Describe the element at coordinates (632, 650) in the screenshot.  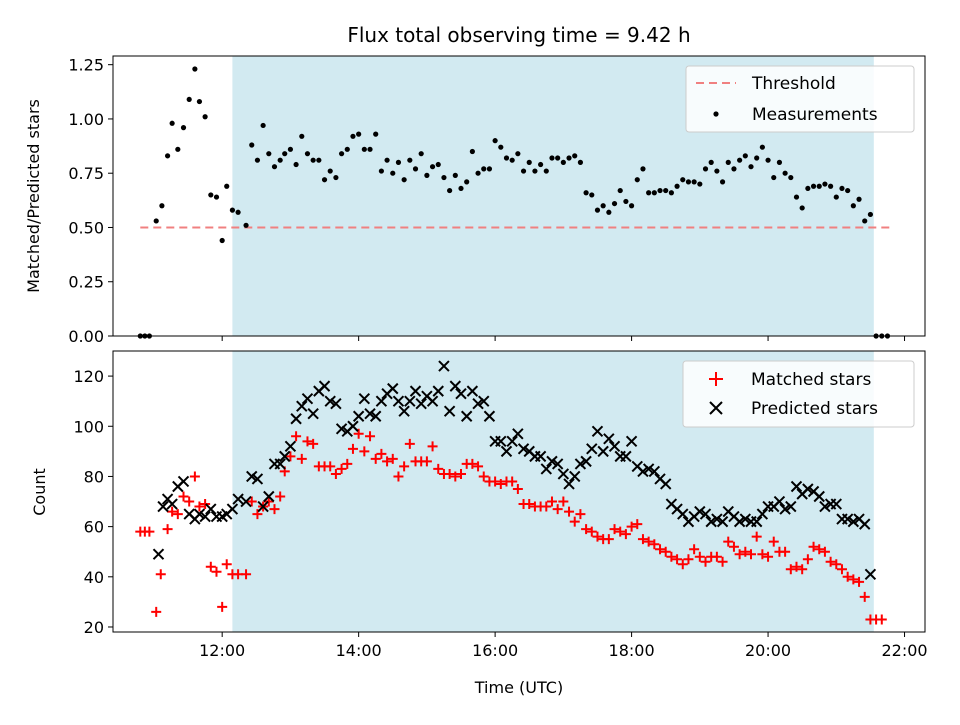
I see `bottom-x-tick-label: 18:00` at that location.